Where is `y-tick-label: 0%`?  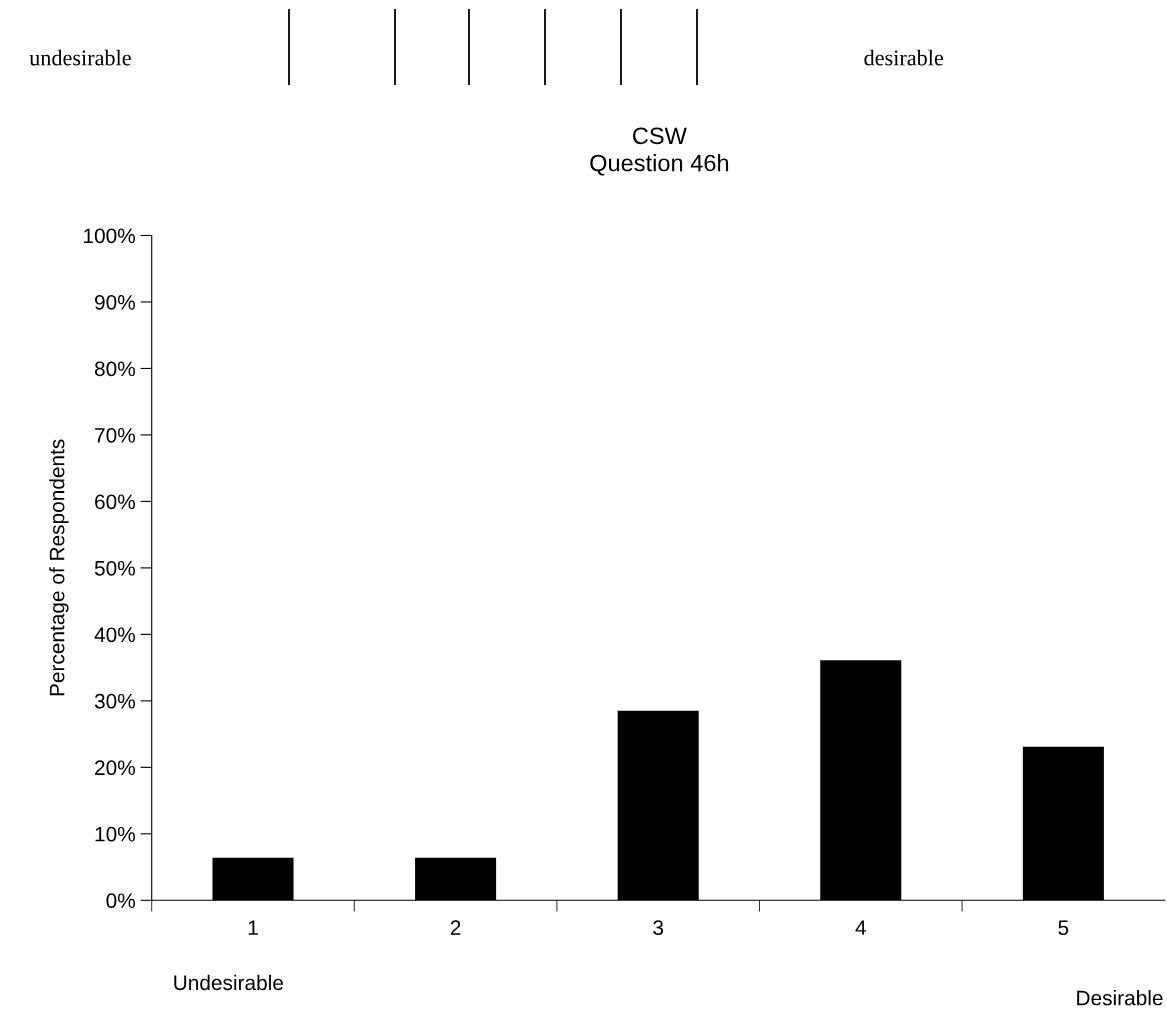 y-tick-label: 0% is located at coordinates (120, 901).